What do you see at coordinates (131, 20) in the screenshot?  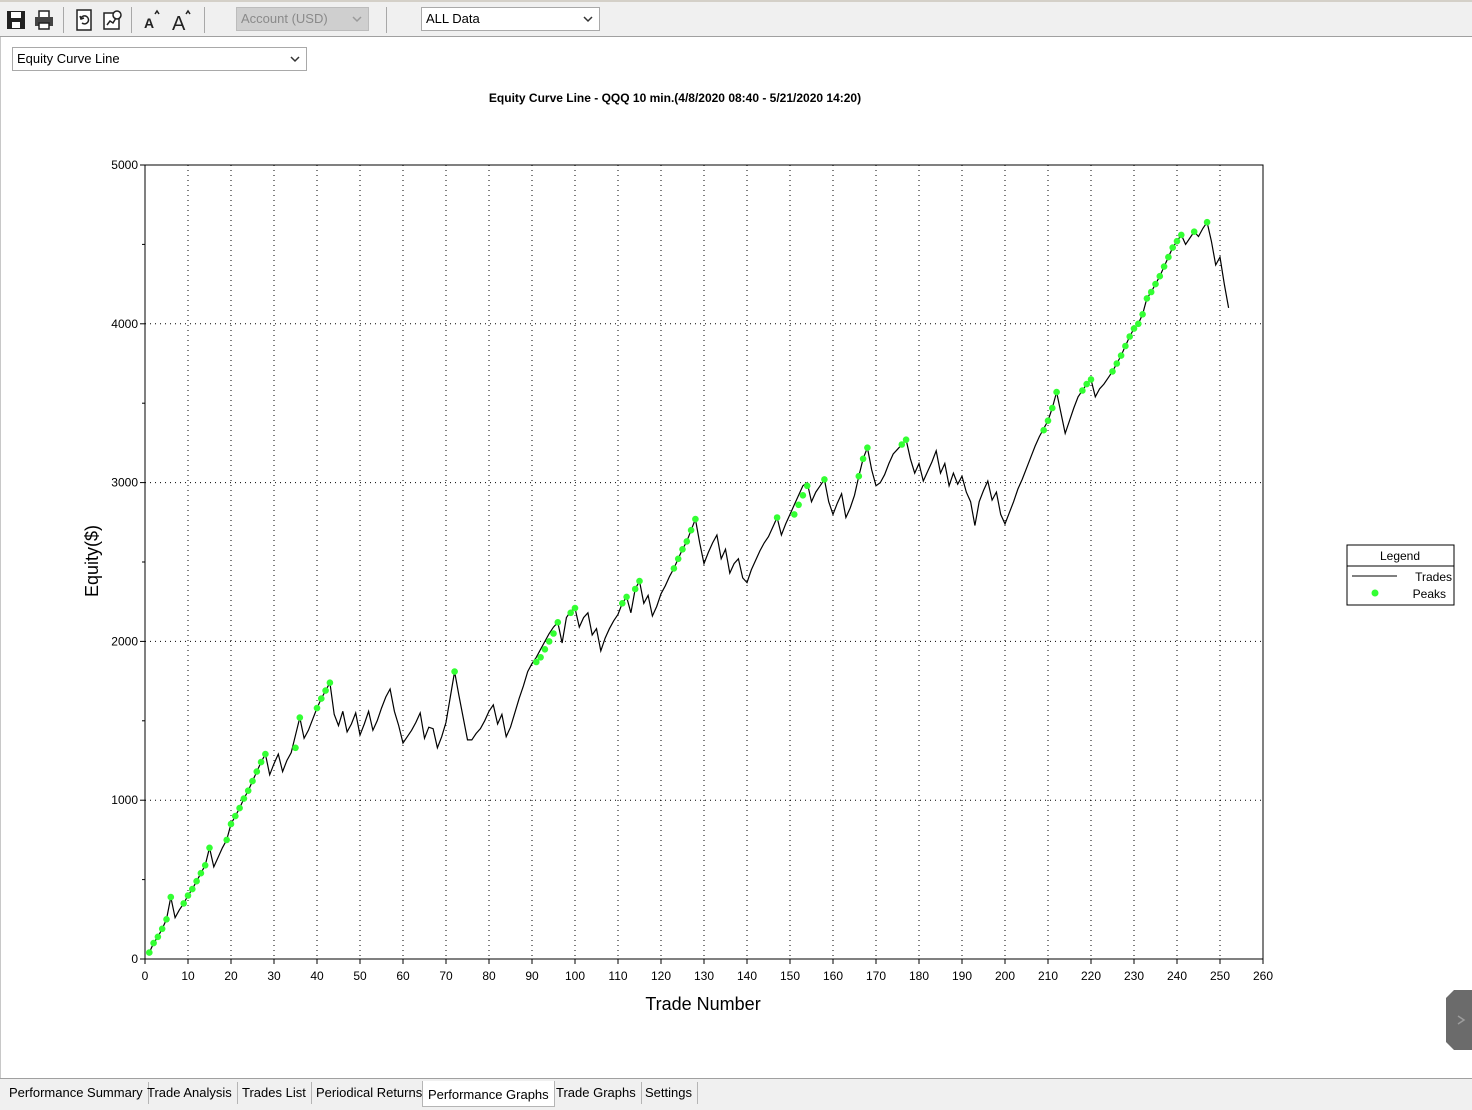 I see `toolbar-separator` at bounding box center [131, 20].